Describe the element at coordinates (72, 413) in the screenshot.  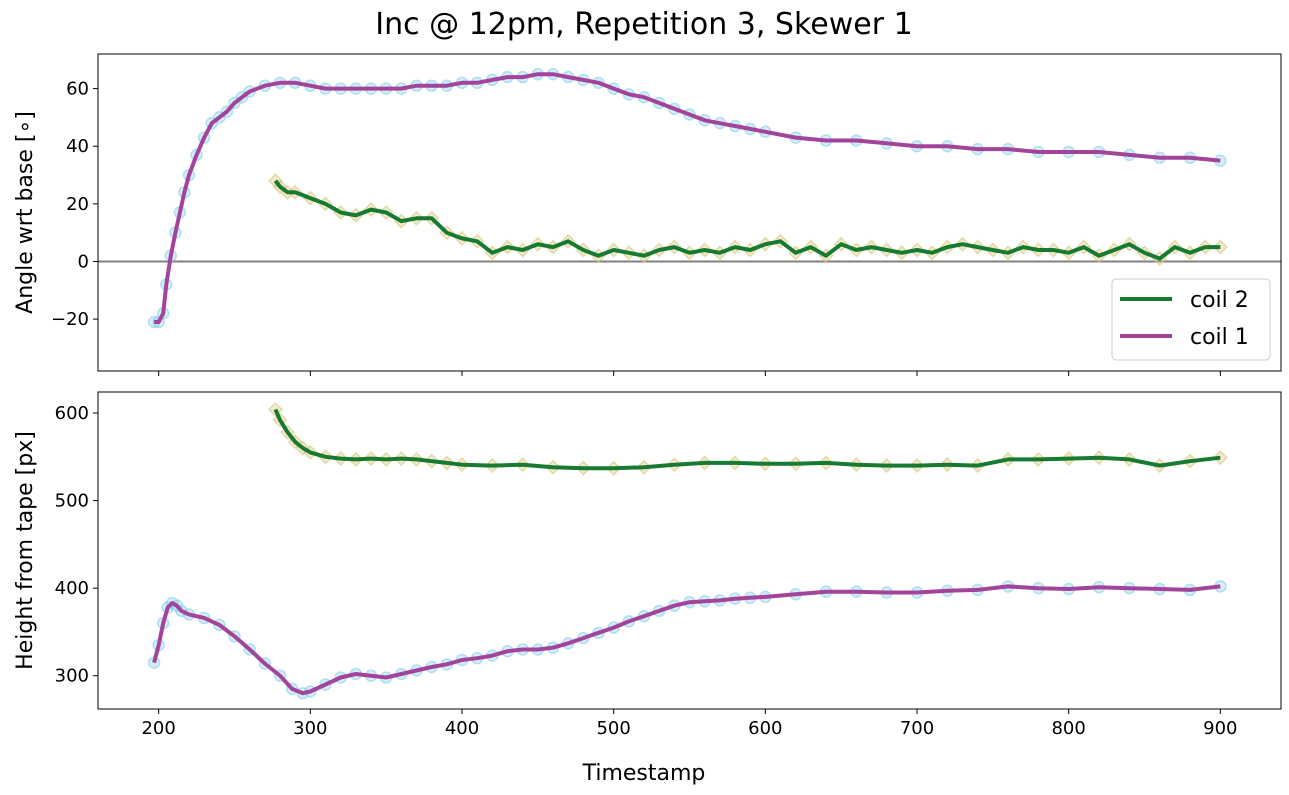
I see `y-tick-label: 600` at that location.